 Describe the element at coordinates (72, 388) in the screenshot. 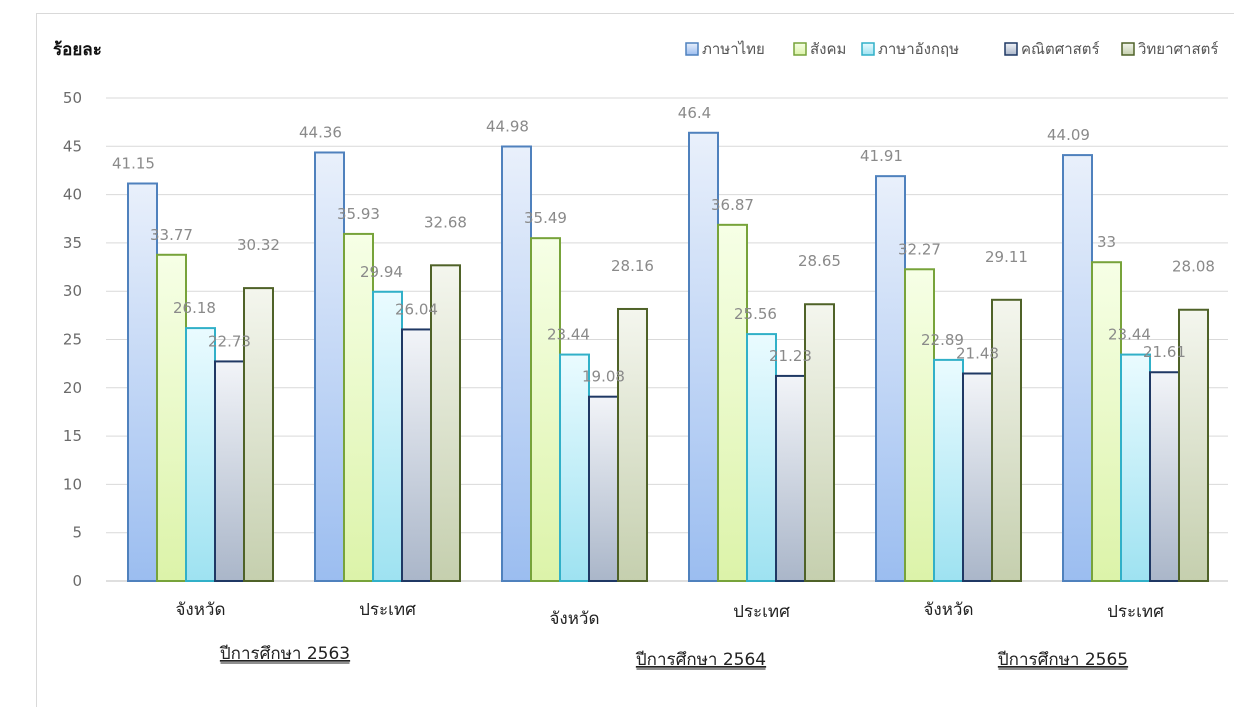

I see `y-tick-label: 20` at that location.